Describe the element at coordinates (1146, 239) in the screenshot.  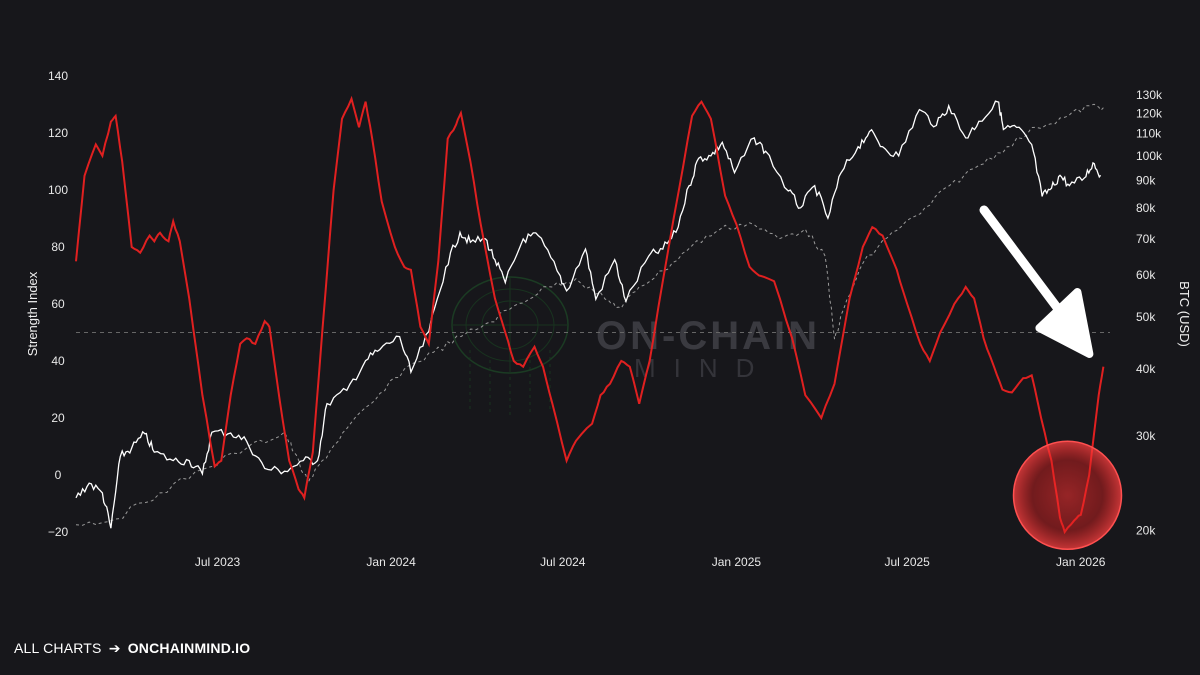
I see `right-tick-label: 70k` at that location.